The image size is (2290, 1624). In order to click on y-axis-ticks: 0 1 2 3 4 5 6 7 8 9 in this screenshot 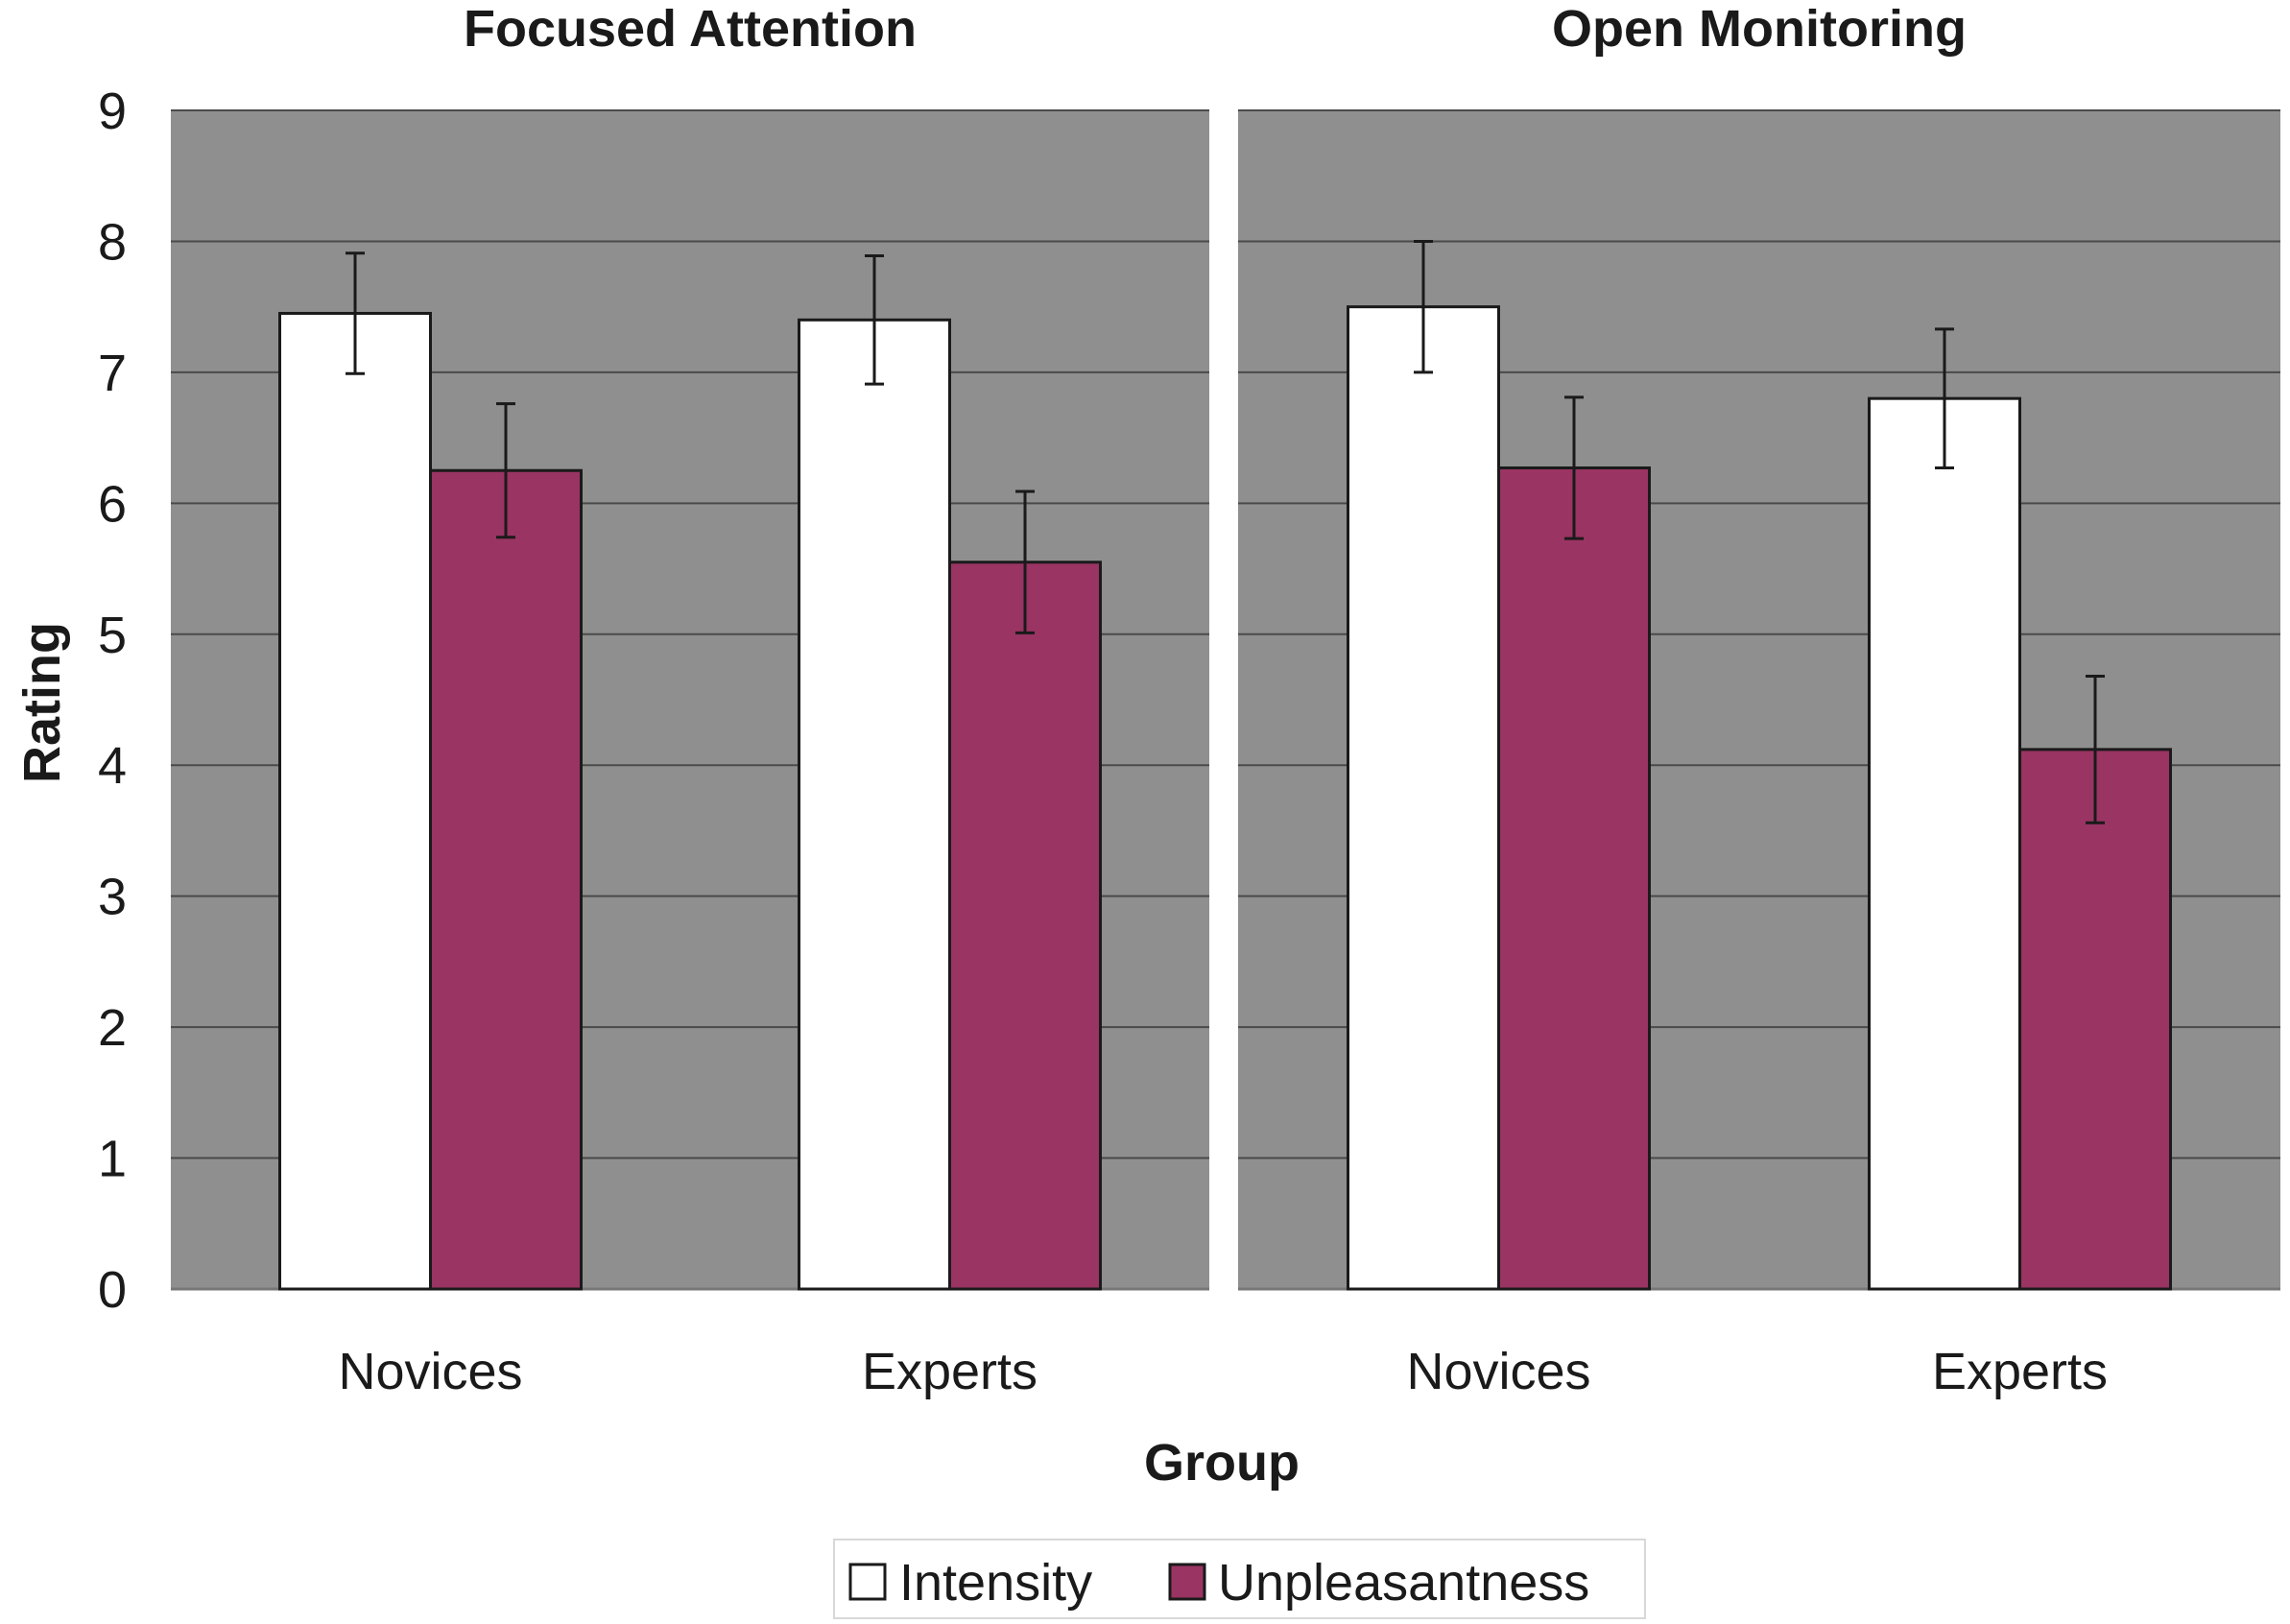, I will do `click(112, 701)`.